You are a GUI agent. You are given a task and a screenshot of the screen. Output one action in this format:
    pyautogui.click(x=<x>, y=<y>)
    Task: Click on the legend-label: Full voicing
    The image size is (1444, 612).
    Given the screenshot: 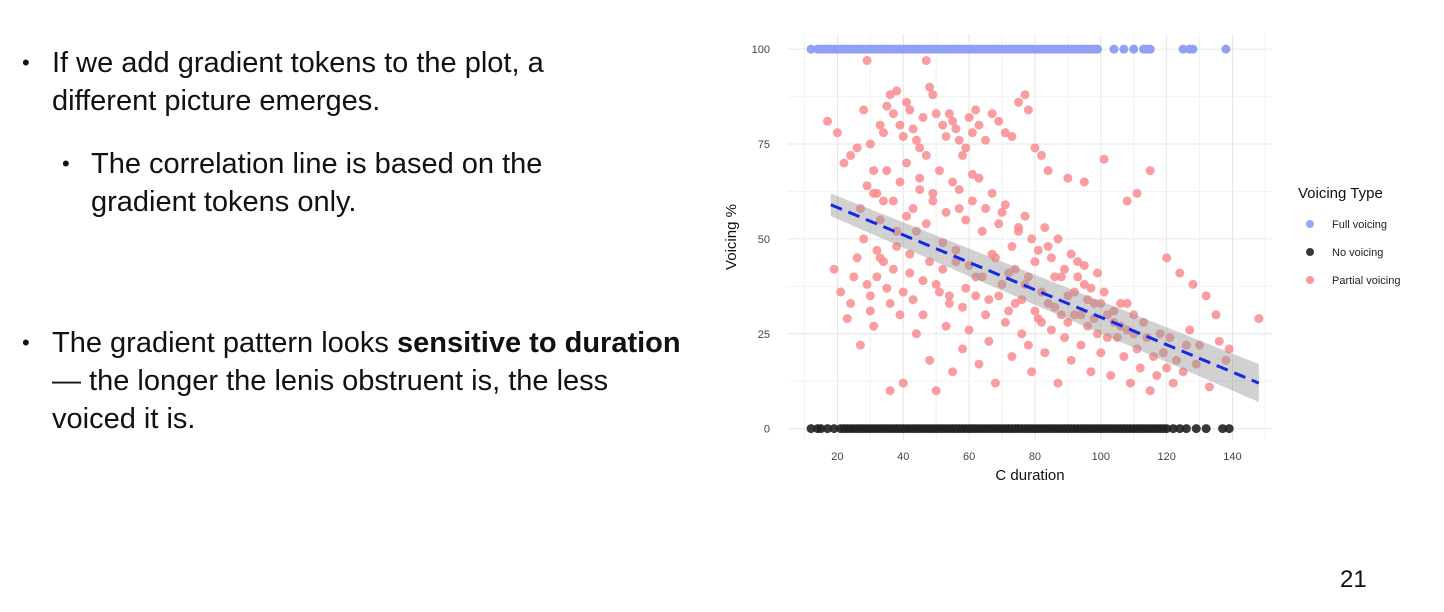 What is the action you would take?
    pyautogui.click(x=1359, y=225)
    